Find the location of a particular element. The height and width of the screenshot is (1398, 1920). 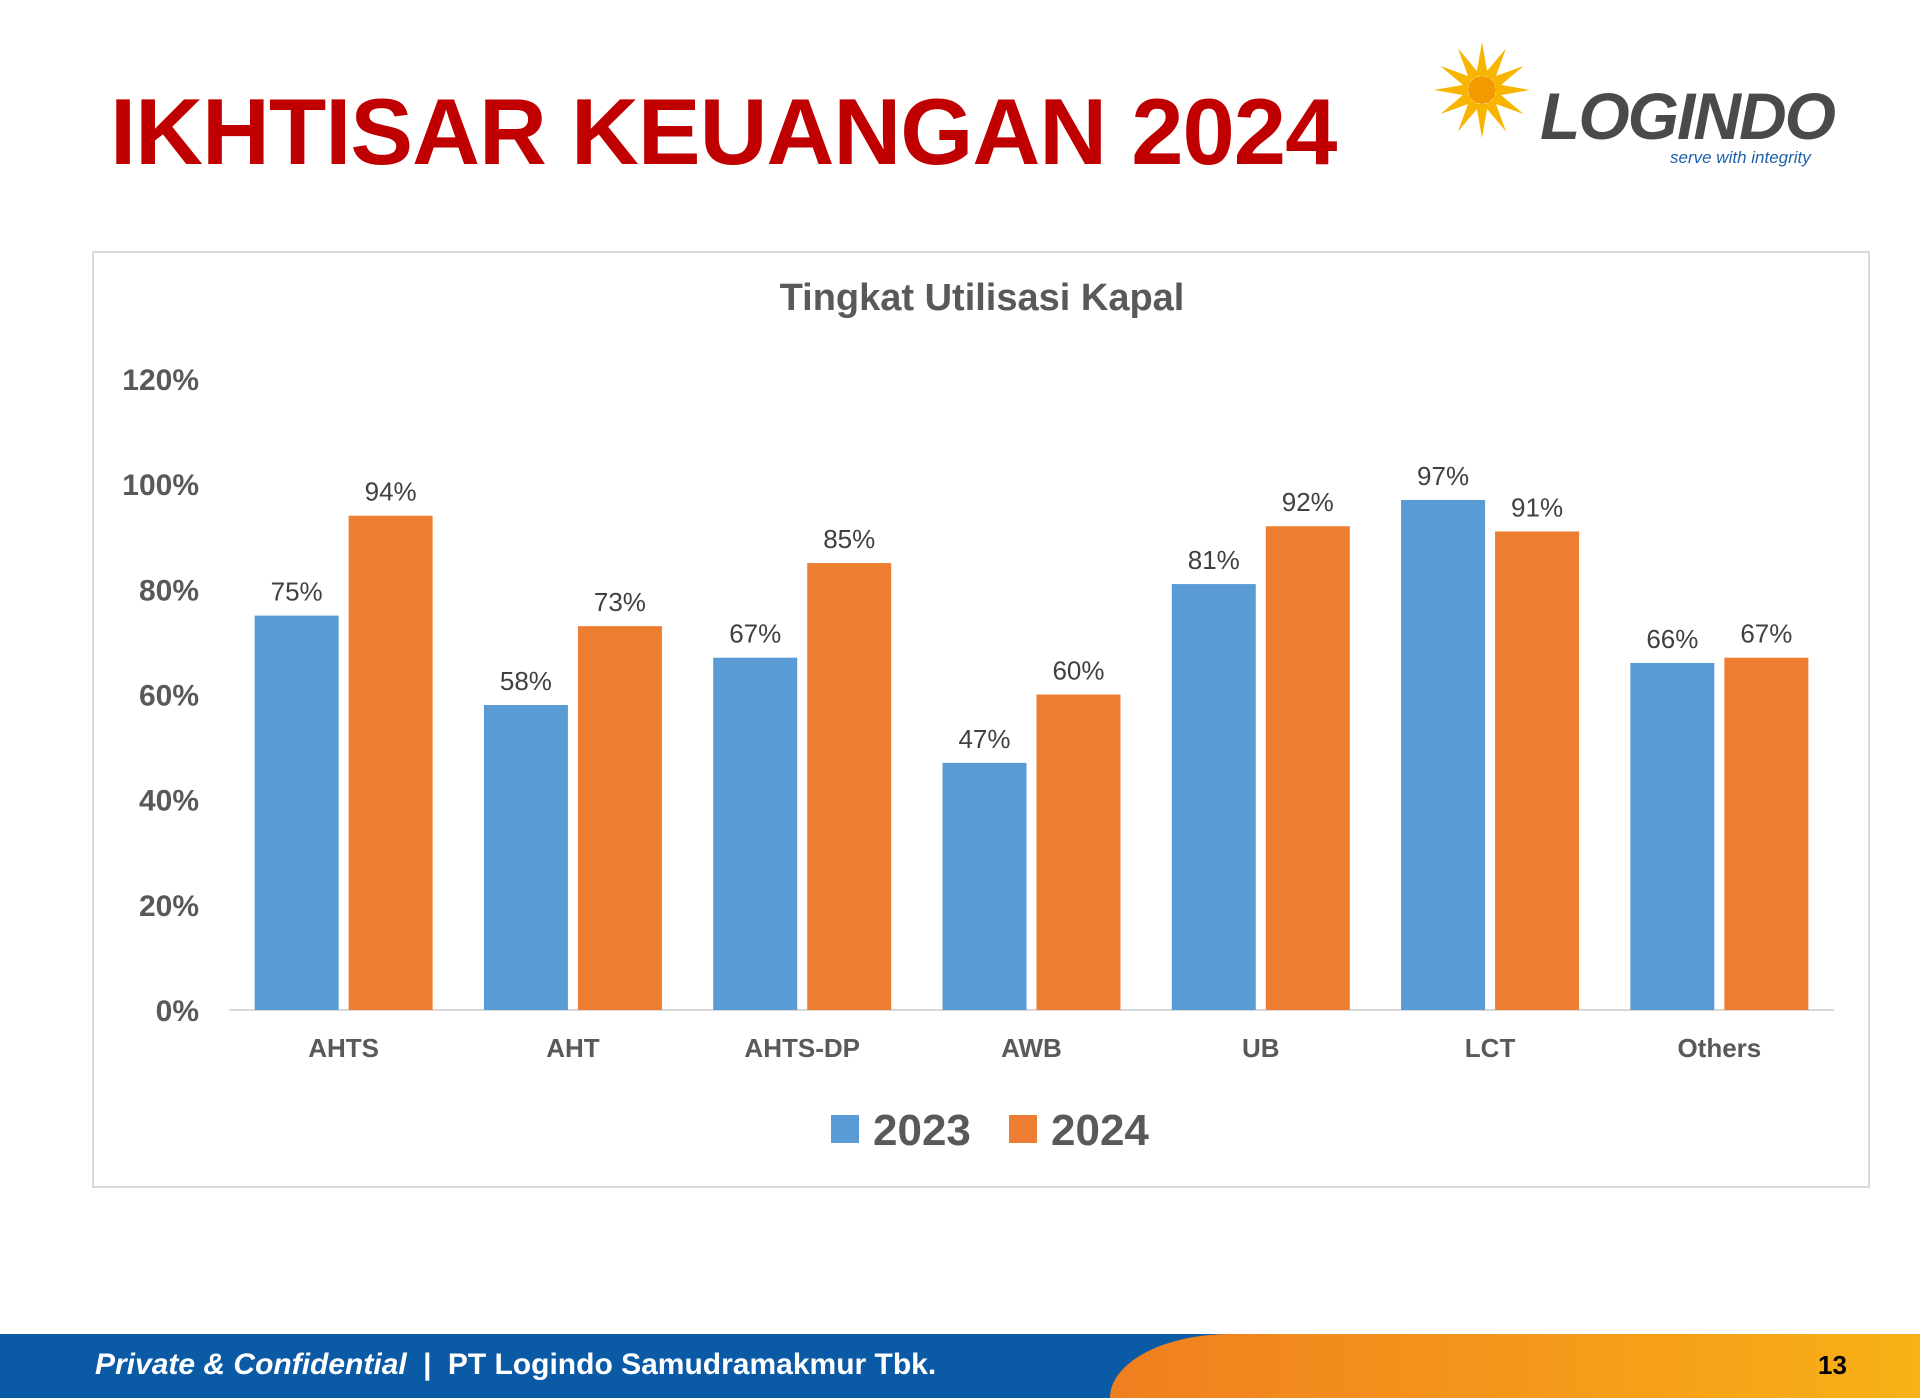

data-label: 91% is located at coordinates (1537, 507).